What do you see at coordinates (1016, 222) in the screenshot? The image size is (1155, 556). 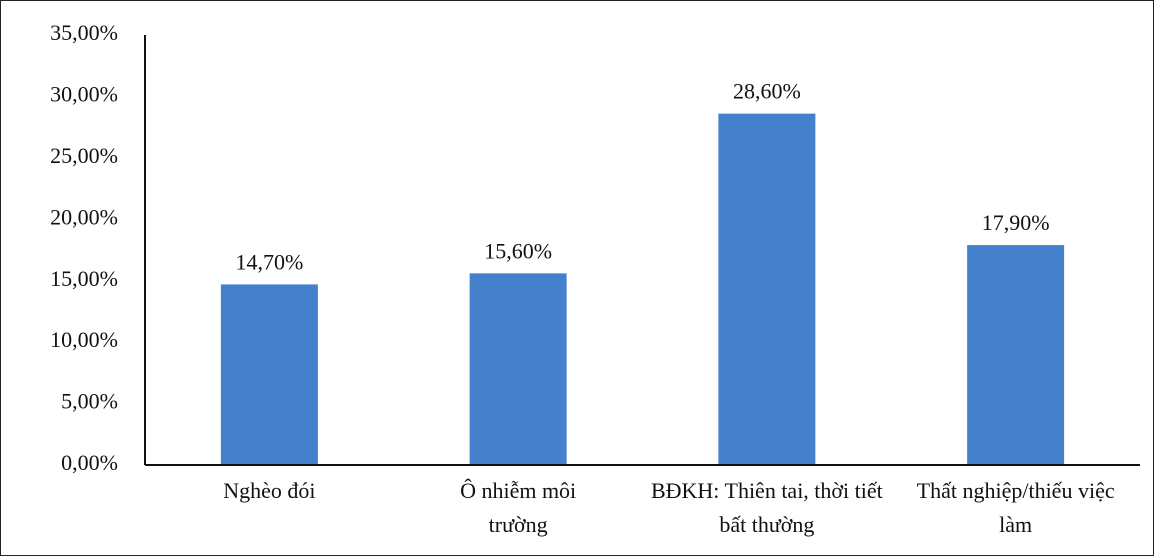 I see `data-label: 17,90%` at bounding box center [1016, 222].